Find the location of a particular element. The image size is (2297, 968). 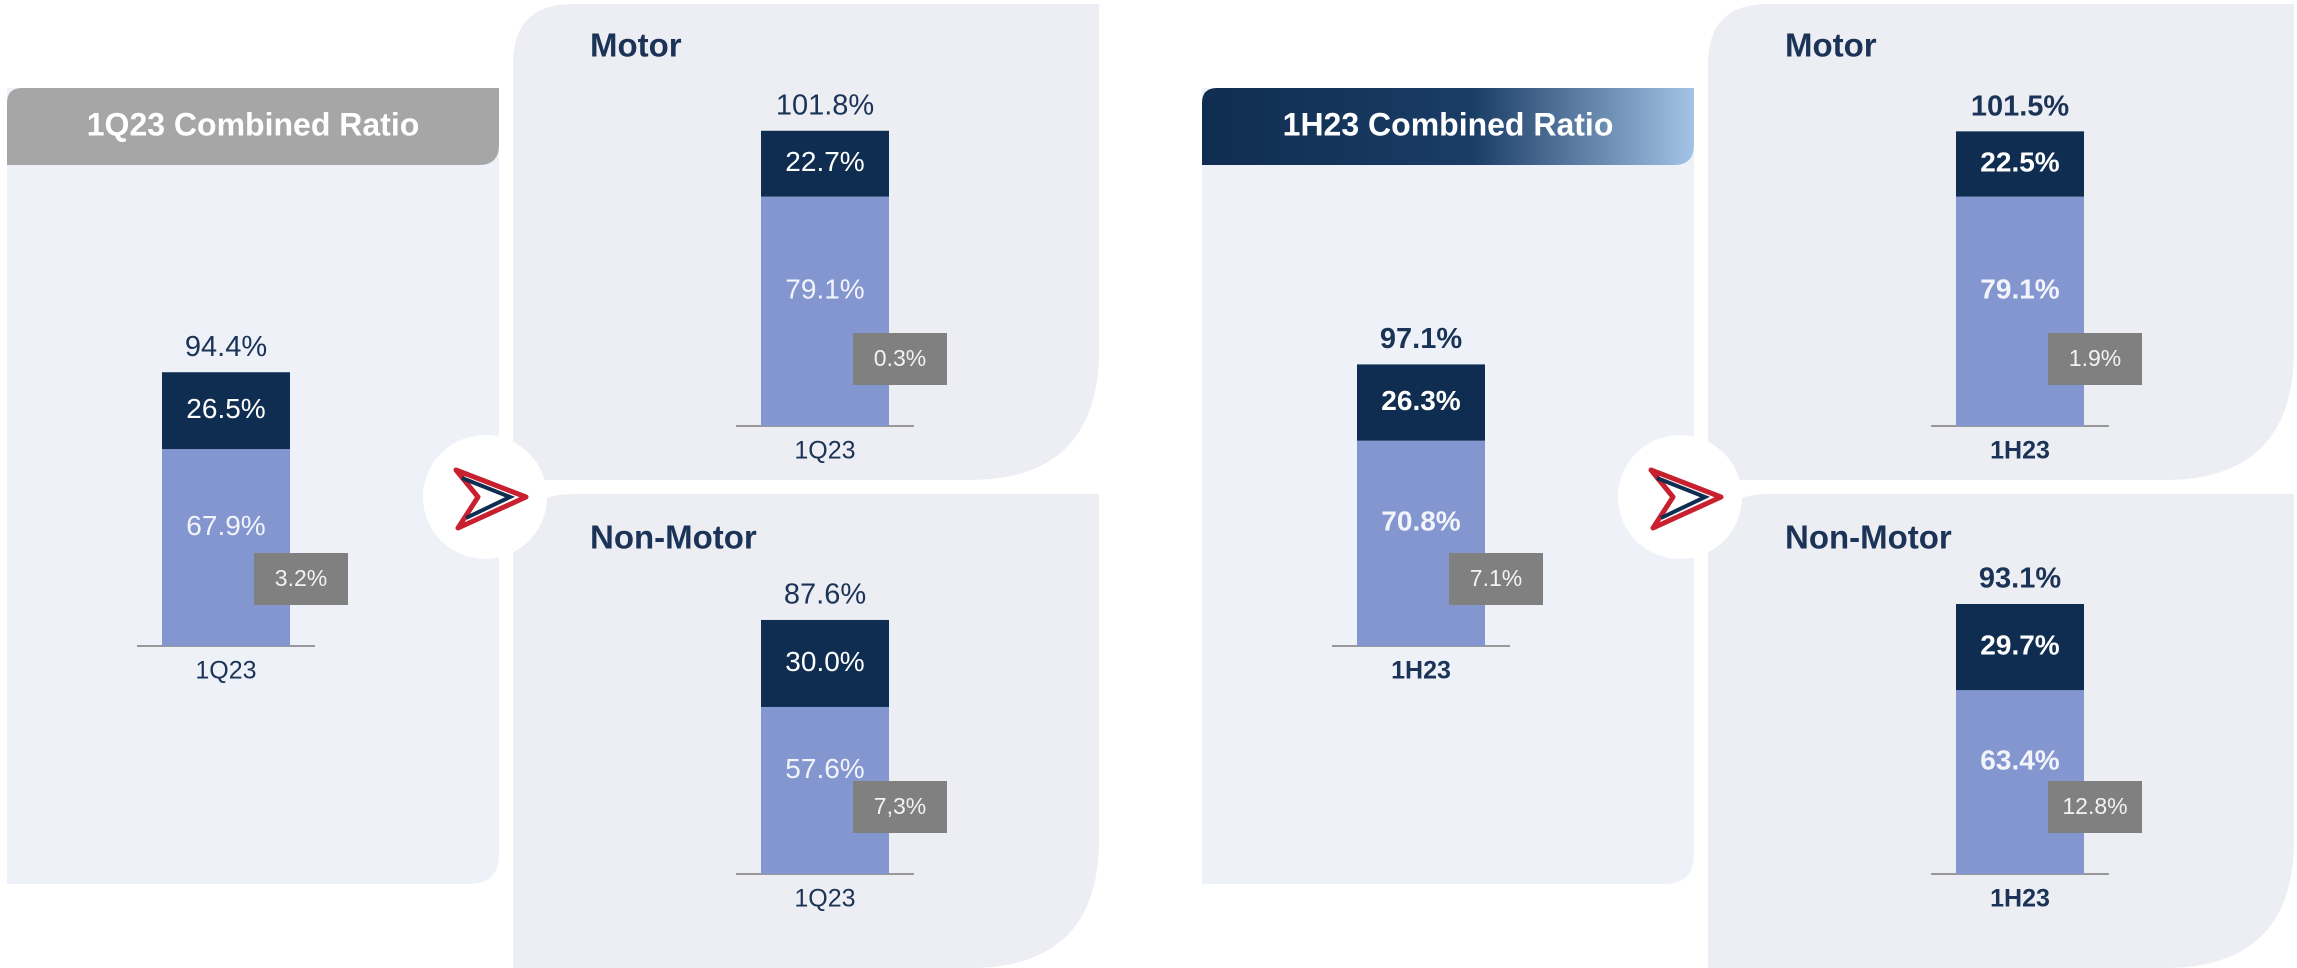

total-label: 87.6% is located at coordinates (825, 595).